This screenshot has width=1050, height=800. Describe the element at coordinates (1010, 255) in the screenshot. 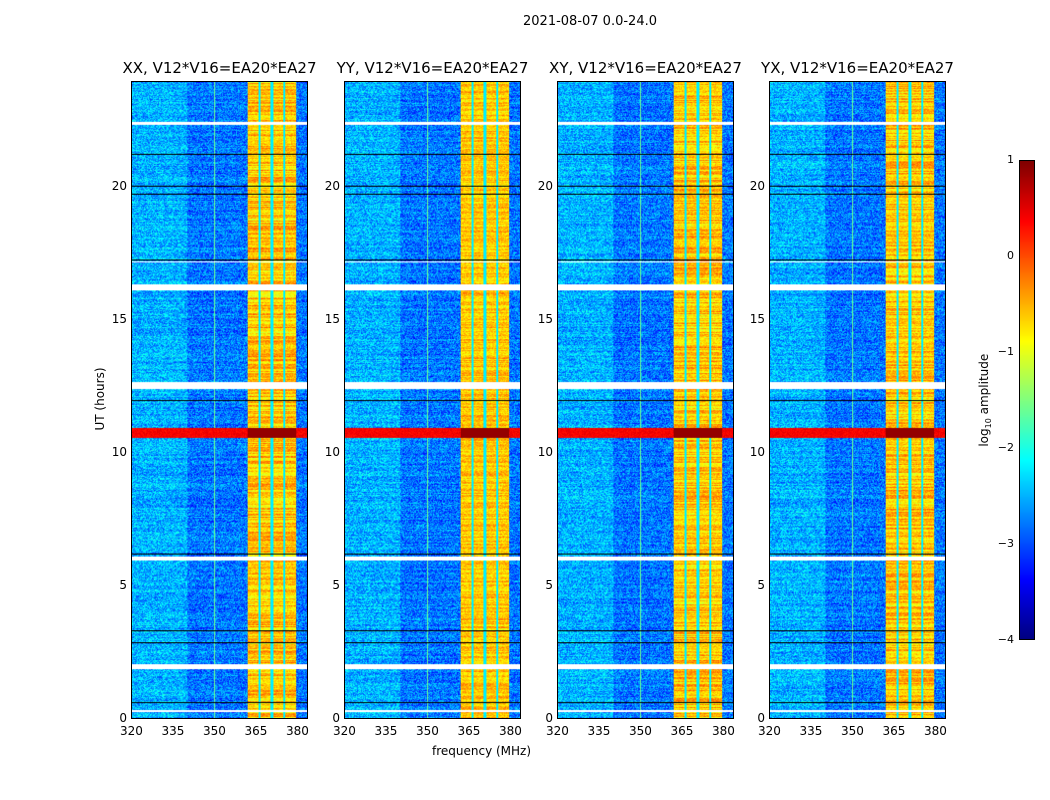

I see `colorbar-tick-label: 0` at that location.